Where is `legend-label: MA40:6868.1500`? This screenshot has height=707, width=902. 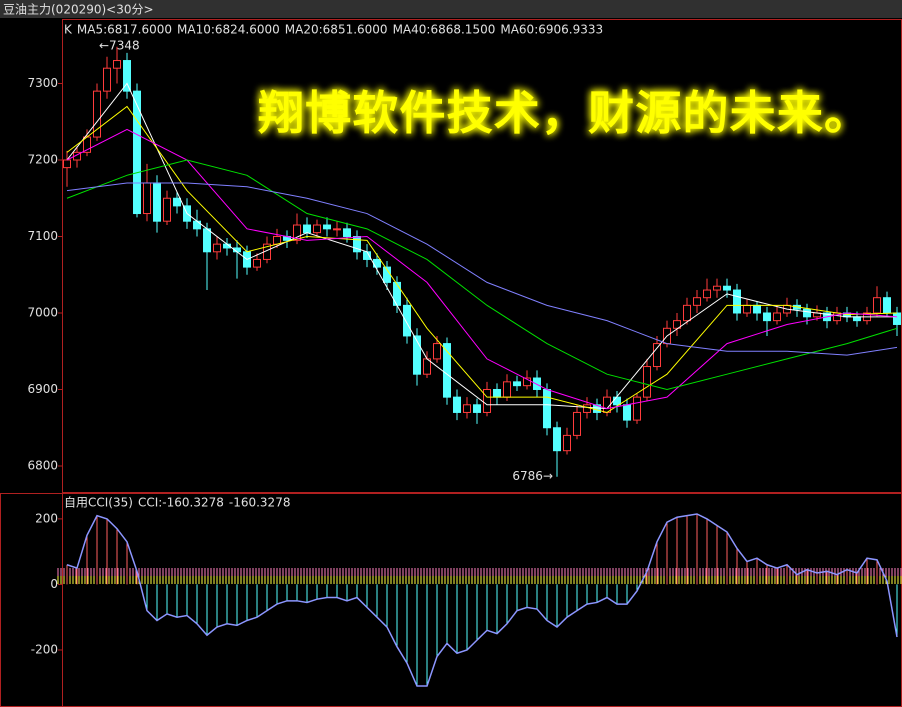
legend-label: MA40:6868.1500 is located at coordinates (444, 30).